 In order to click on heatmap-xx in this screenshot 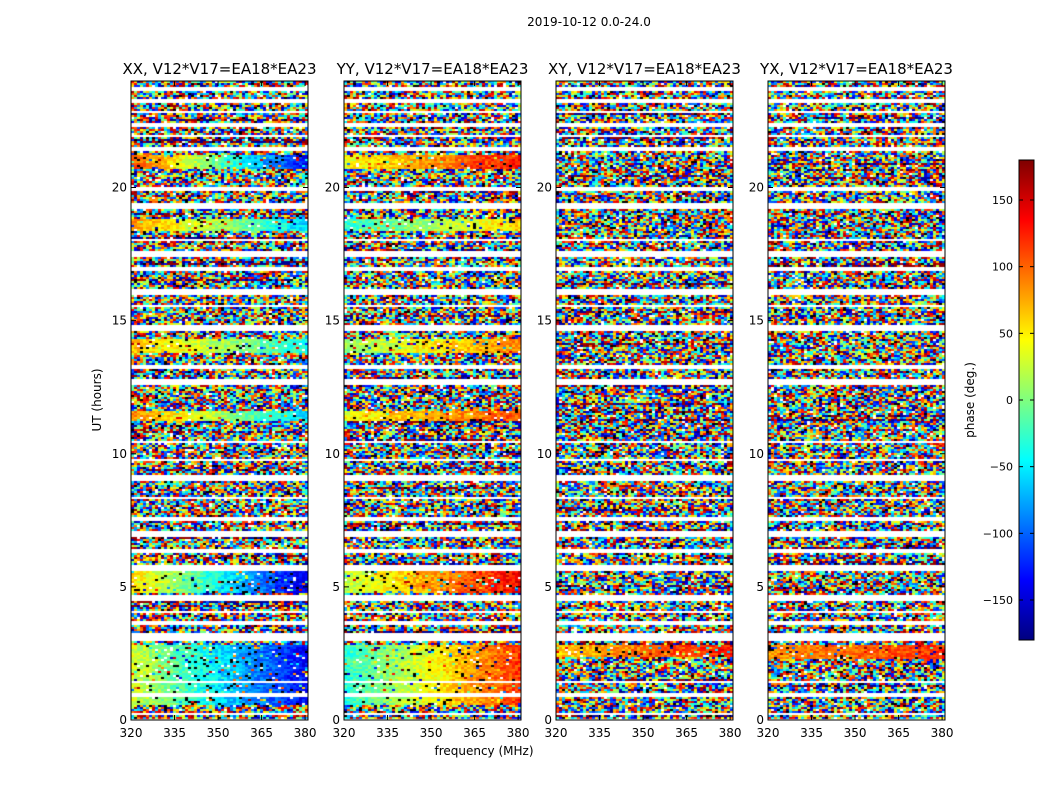, I will do `click(219, 400)`.